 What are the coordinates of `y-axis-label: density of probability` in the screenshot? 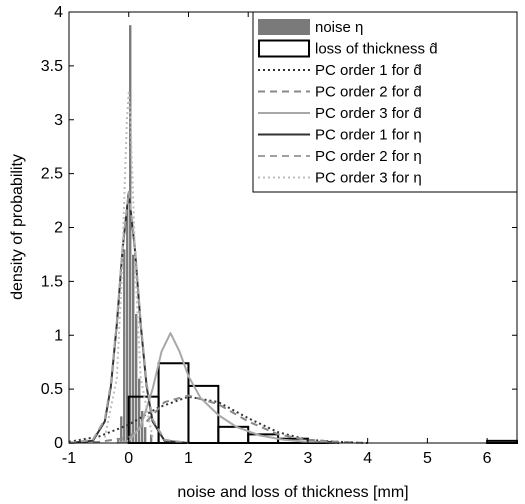 It's located at (17, 227).